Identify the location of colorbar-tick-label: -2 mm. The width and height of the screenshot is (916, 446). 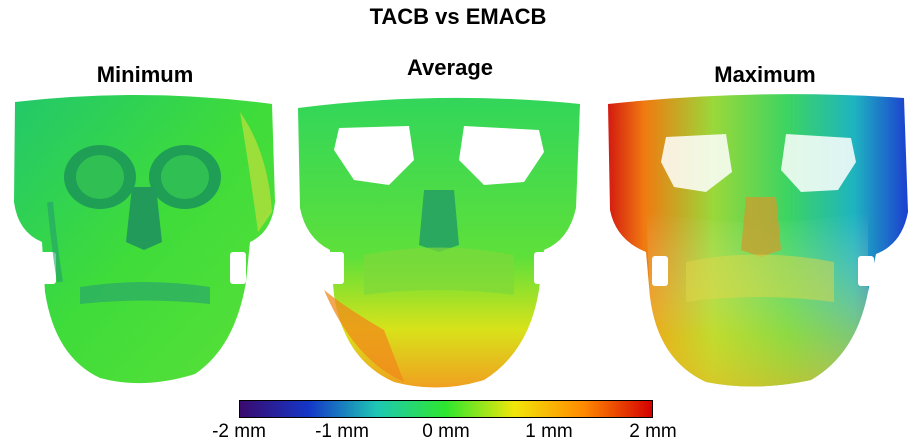
(239, 431).